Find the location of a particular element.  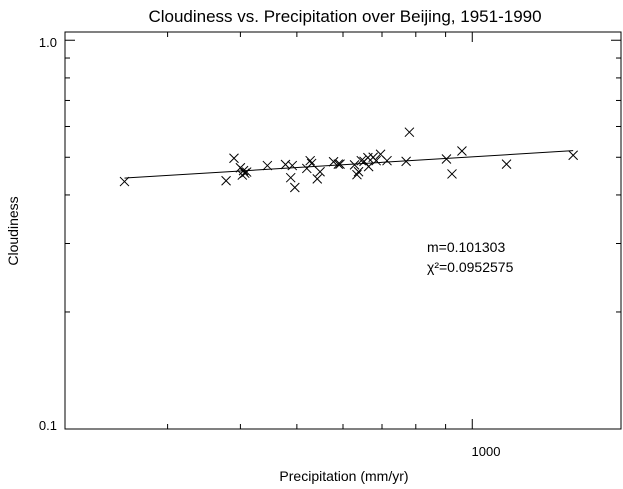

y-tick-label-top: 1.0 is located at coordinates (48, 42).